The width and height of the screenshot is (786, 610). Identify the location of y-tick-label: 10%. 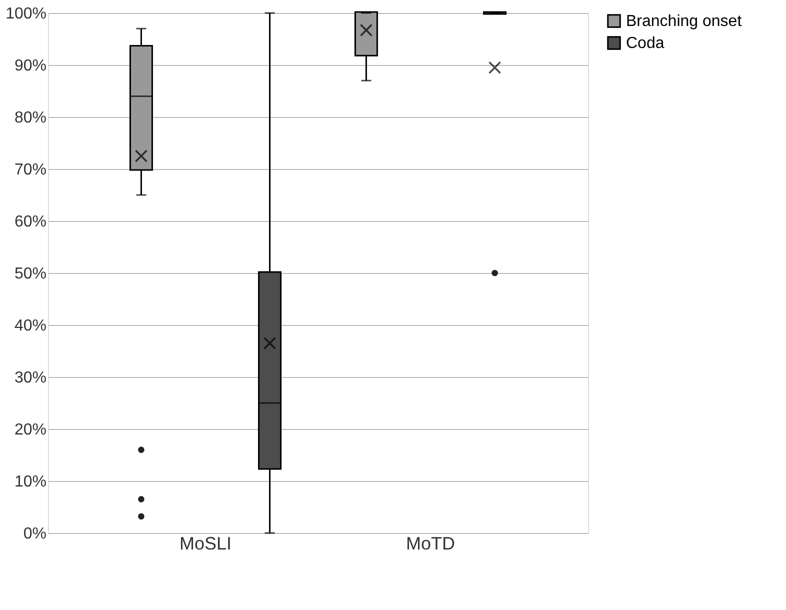
(30, 482).